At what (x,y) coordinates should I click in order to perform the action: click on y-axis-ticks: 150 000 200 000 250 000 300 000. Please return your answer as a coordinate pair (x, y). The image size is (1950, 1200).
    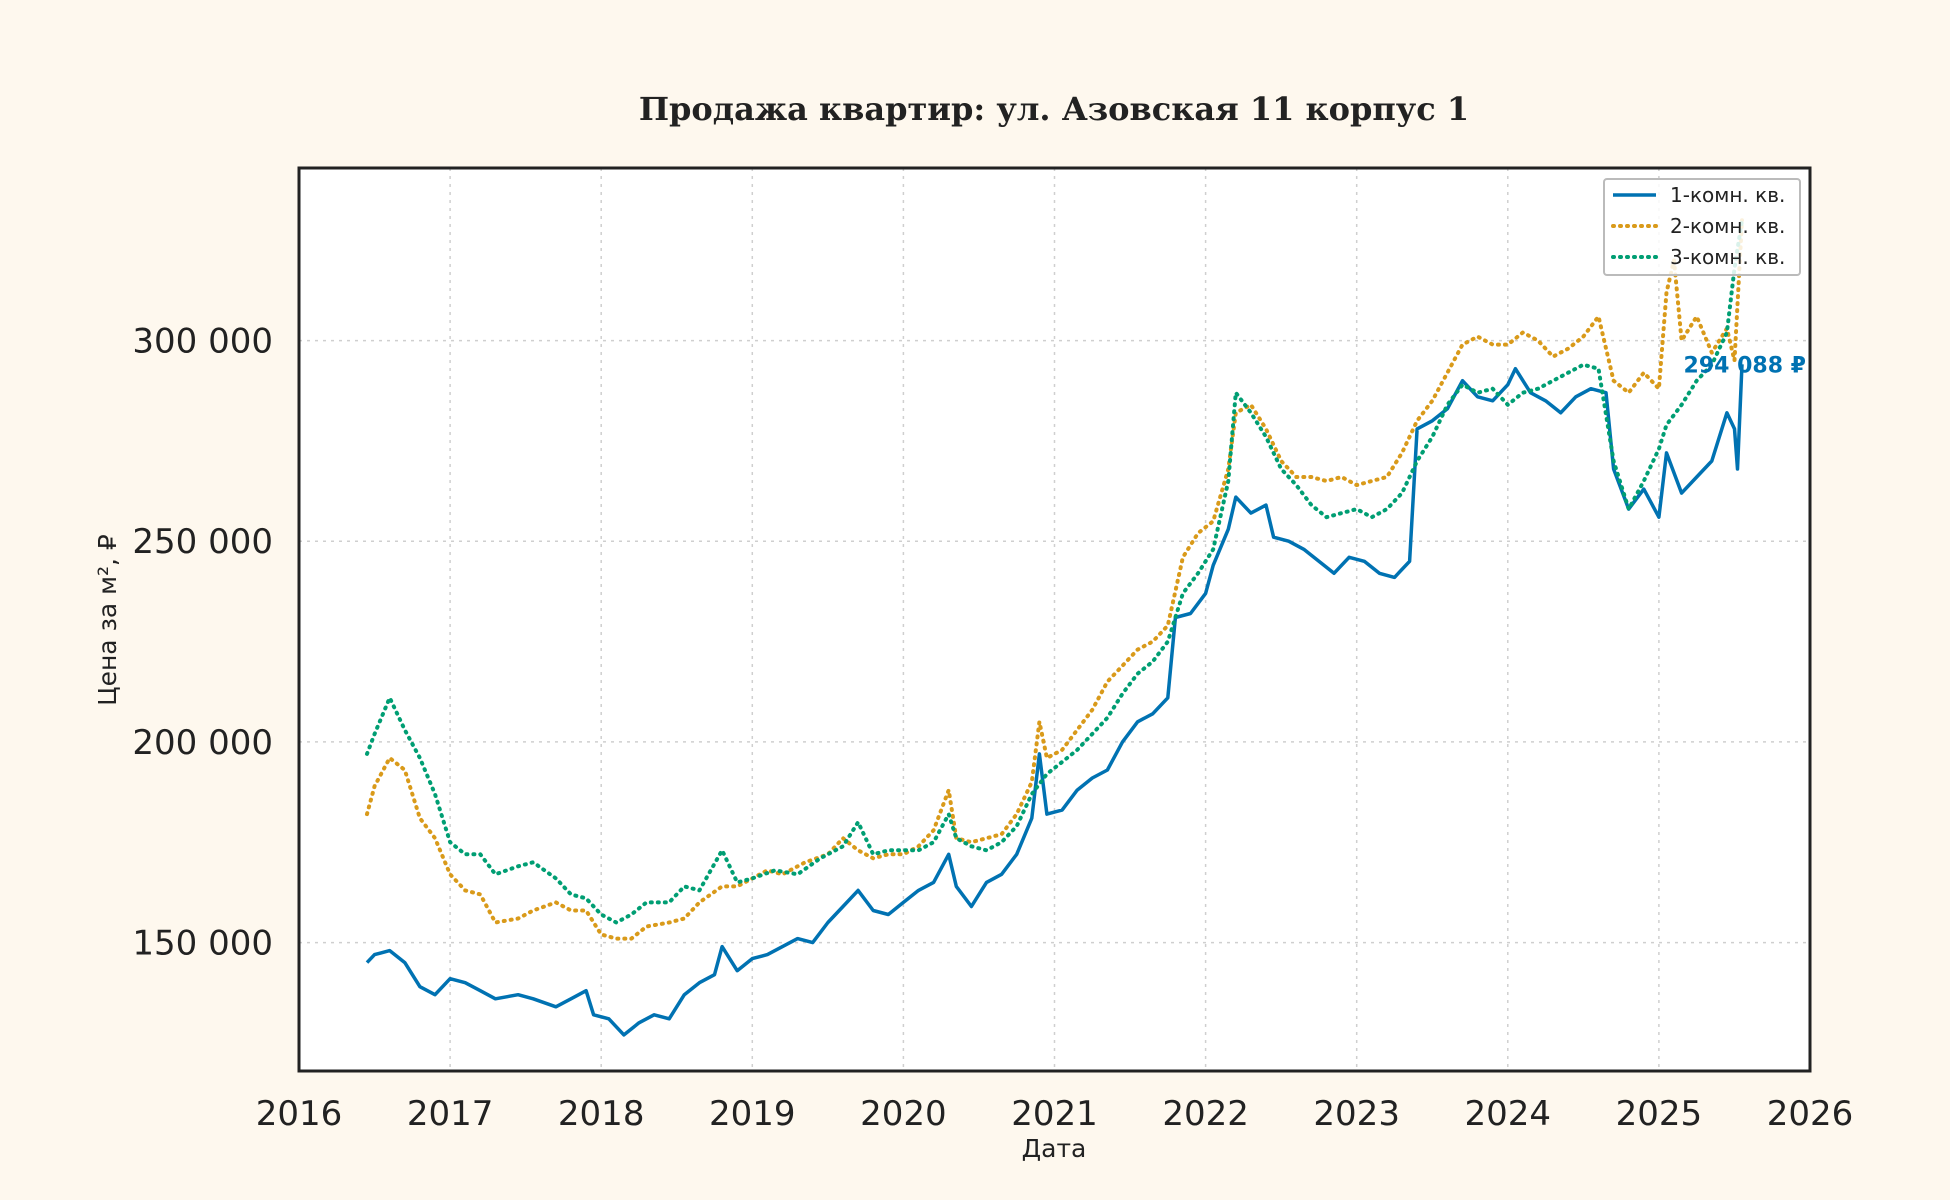
    Looking at the image, I should click on (202, 643).